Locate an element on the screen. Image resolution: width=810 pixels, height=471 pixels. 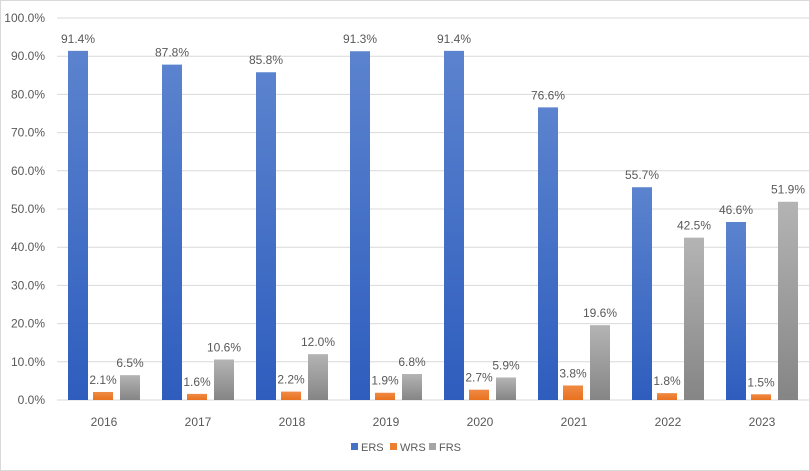
legend-label: FRS is located at coordinates (450, 448).